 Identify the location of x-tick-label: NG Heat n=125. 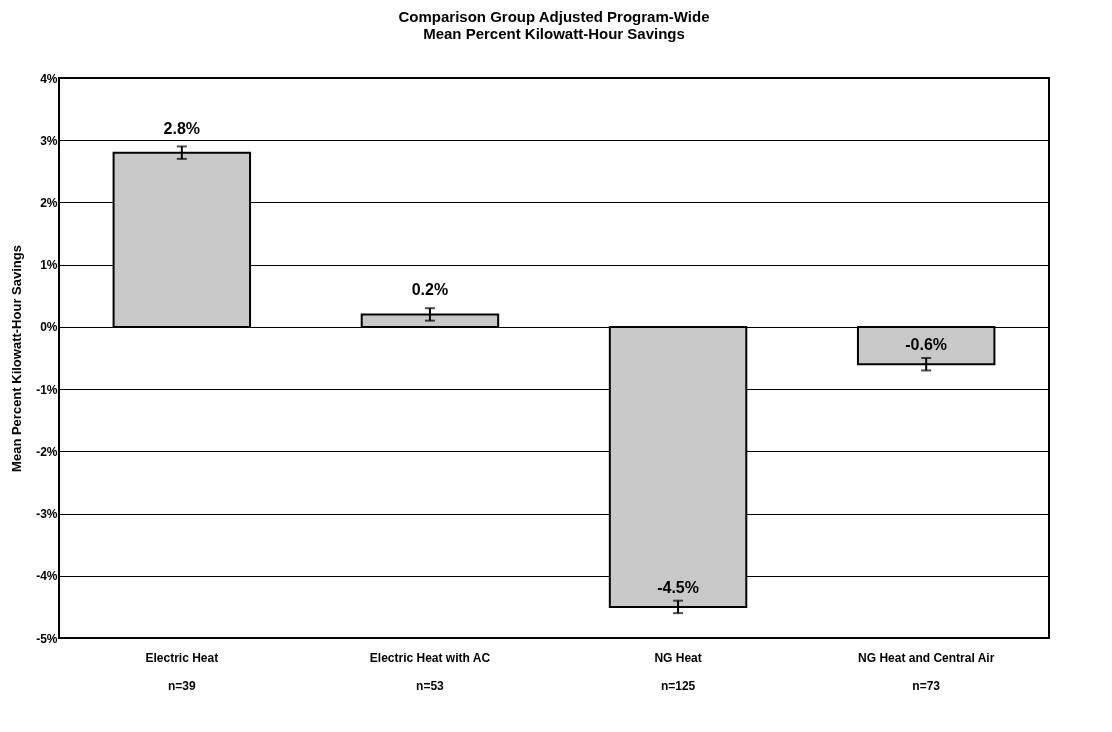
(678, 671).